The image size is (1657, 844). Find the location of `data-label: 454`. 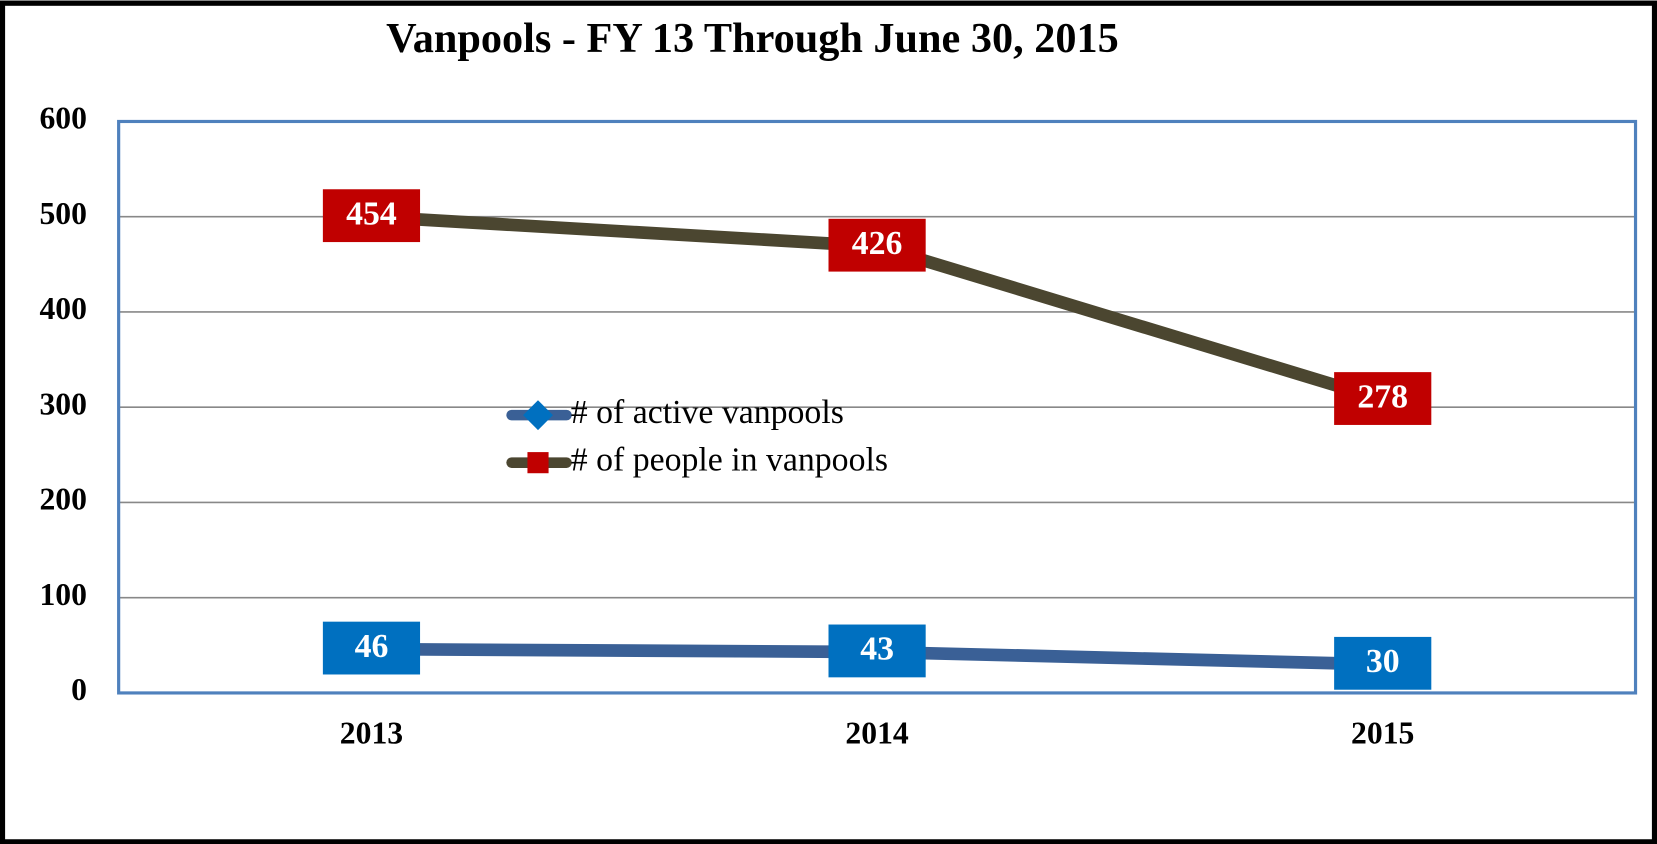

data-label: 454 is located at coordinates (371, 213).